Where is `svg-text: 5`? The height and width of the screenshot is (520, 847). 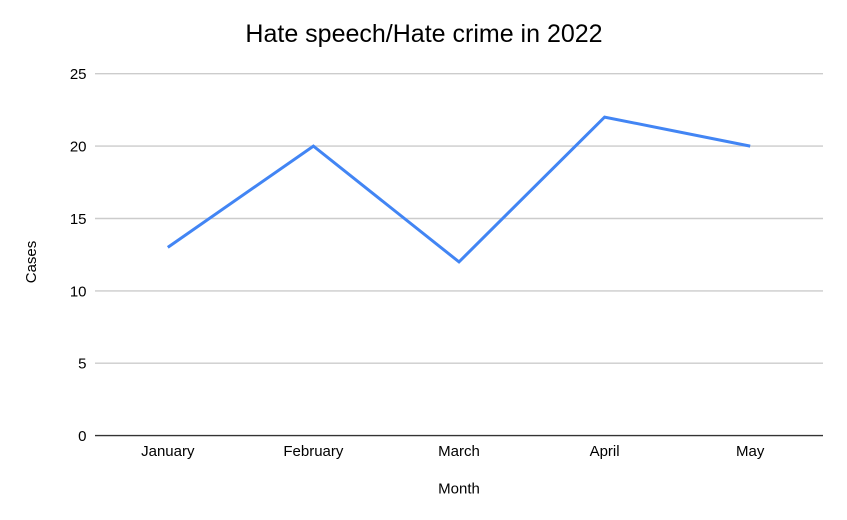
svg-text: 5 is located at coordinates (82, 364).